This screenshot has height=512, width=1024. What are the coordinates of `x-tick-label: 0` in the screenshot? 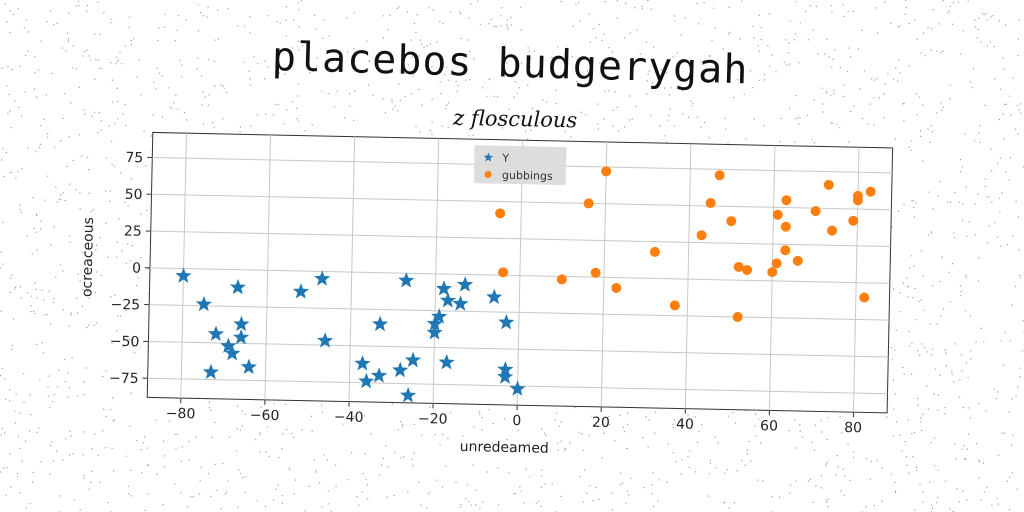 It's located at (516, 421).